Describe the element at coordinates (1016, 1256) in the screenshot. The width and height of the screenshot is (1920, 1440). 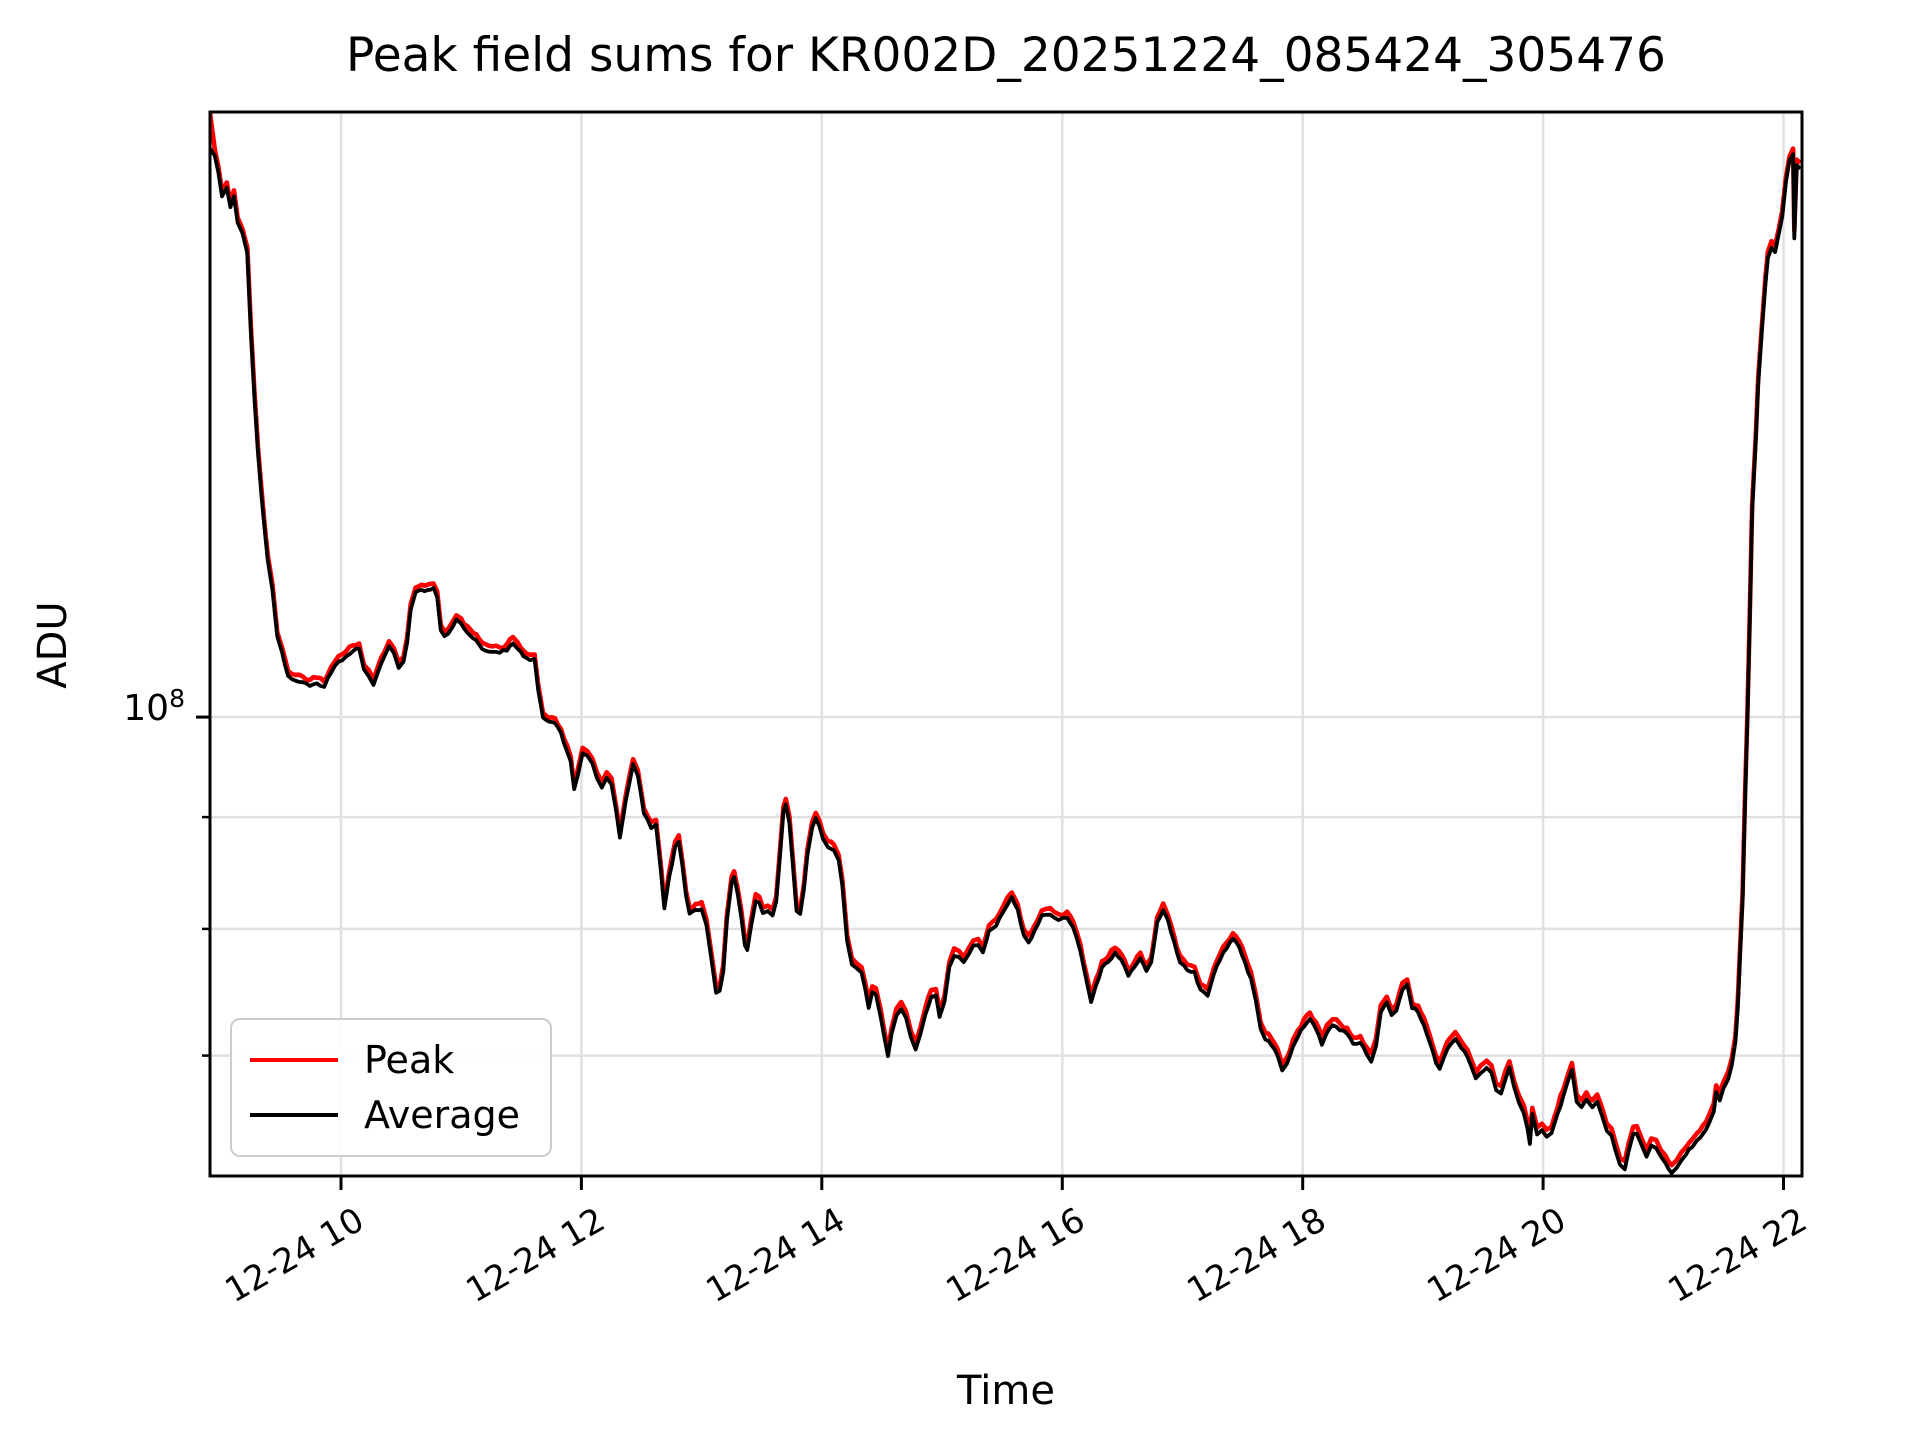
I see `x-tick-label: 12-24 16` at that location.